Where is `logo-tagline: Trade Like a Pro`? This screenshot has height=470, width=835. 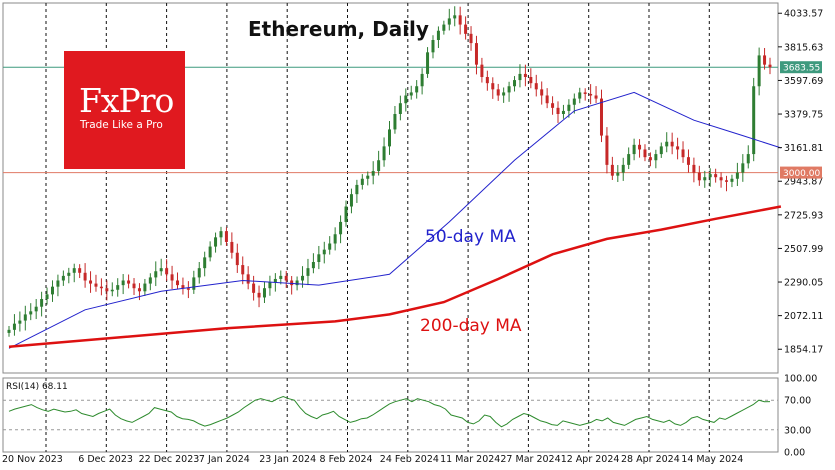
logo-tagline: Trade Like a Pro is located at coordinates (121, 125).